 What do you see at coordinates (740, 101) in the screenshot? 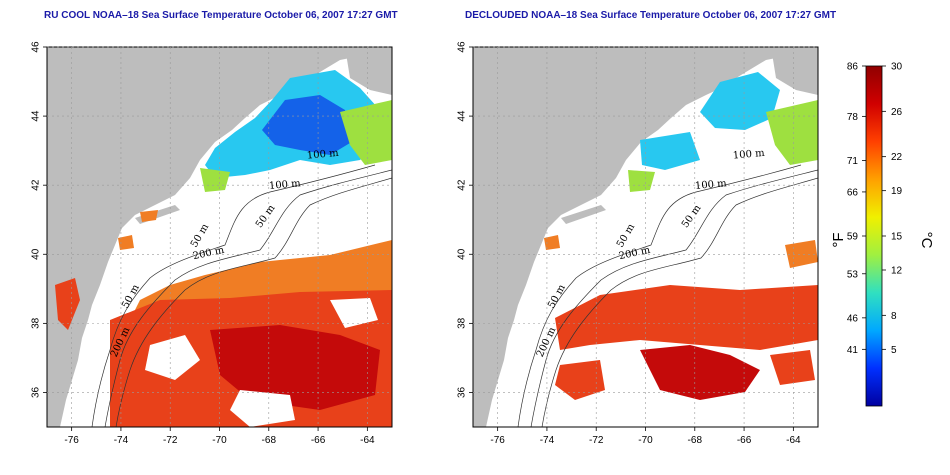
I see `sst-cool-region` at bounding box center [740, 101].